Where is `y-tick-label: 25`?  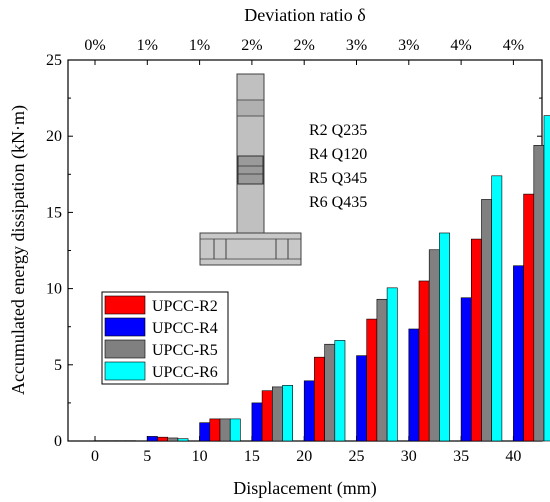
y-tick-label: 25 is located at coordinates (54, 60).